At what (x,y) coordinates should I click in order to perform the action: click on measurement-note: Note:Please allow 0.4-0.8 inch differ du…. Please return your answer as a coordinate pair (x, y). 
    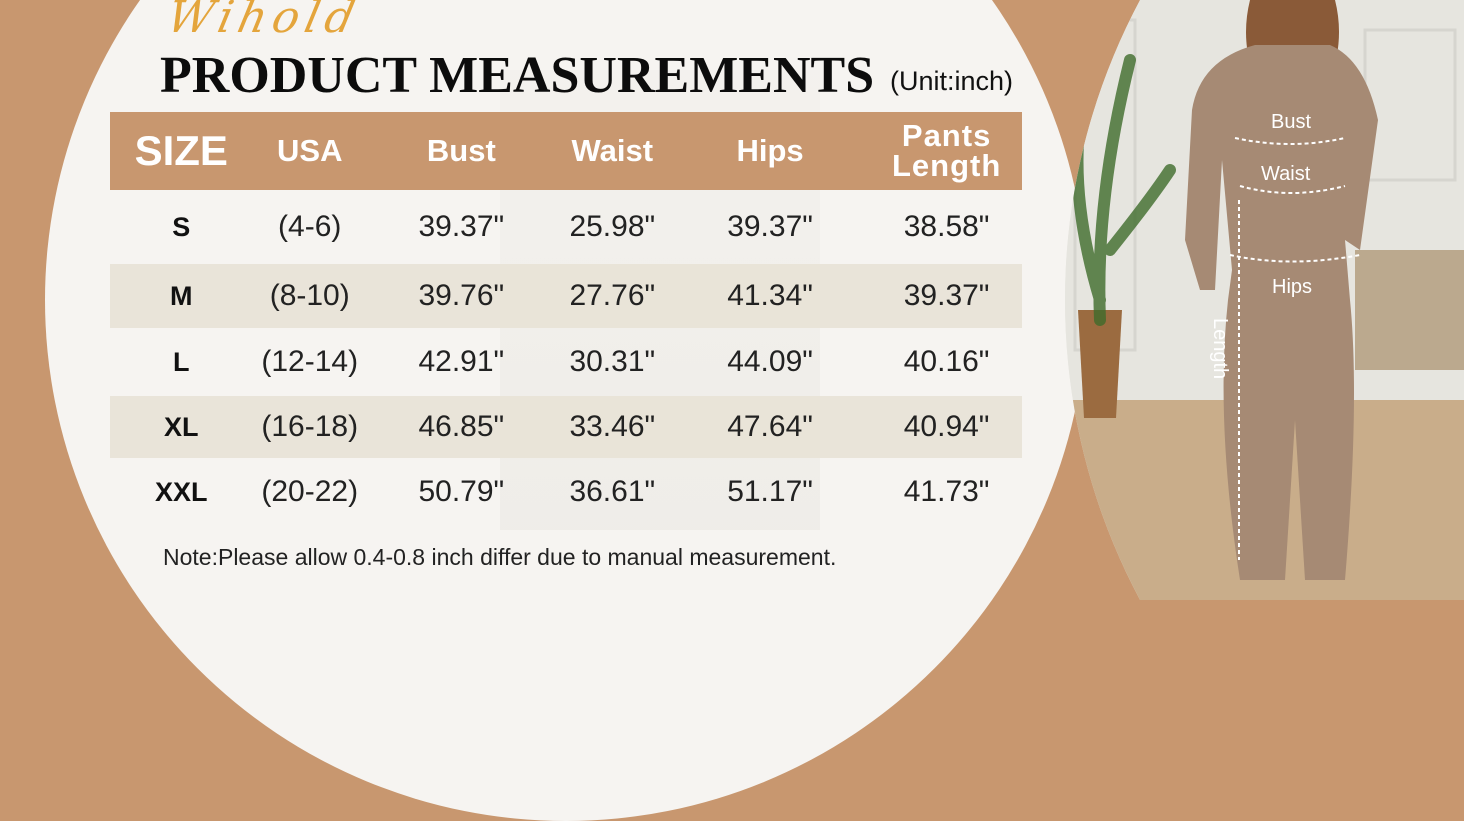
    Looking at the image, I should click on (500, 557).